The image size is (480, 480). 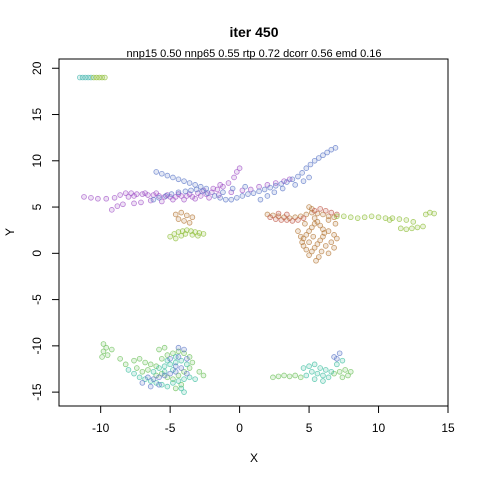 What do you see at coordinates (37, 346) in the screenshot?
I see `y-tick-label: -10` at bounding box center [37, 346].